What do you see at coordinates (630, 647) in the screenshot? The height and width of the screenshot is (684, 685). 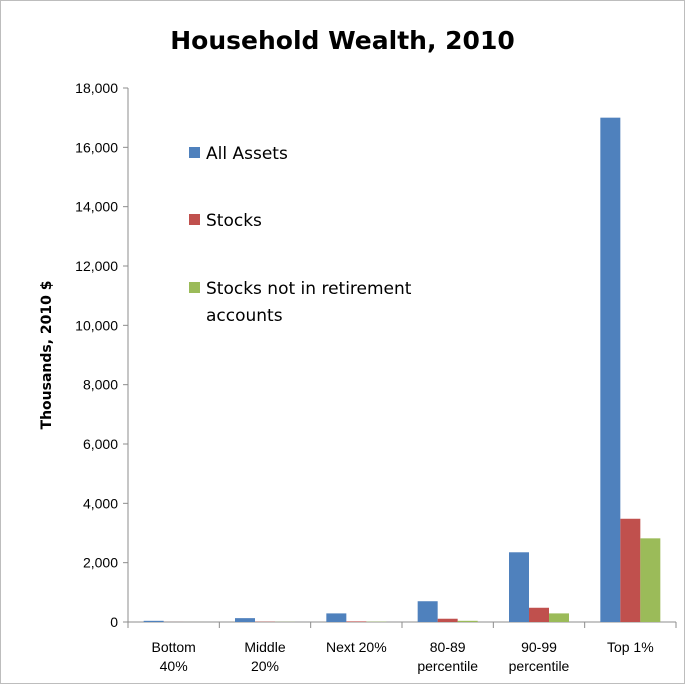 I see `x-tick-label: Top 1%` at bounding box center [630, 647].